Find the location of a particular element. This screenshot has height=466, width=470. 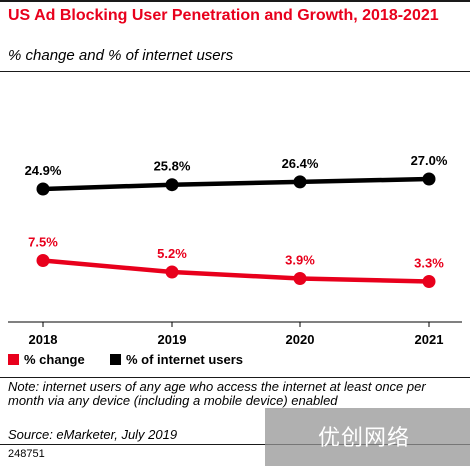

data-label: 24.9% is located at coordinates (43, 170).